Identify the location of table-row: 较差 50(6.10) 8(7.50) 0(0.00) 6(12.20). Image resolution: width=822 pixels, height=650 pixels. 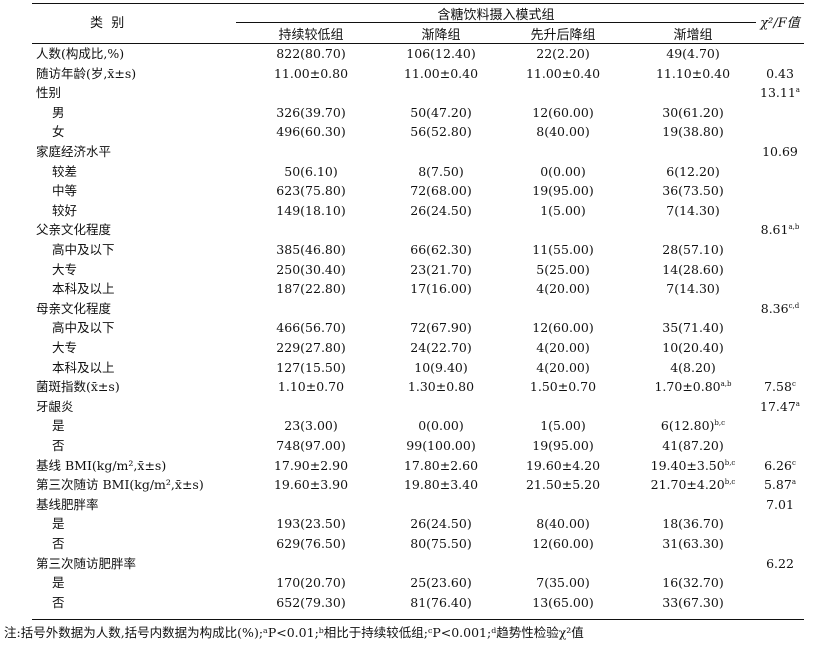
(418, 172).